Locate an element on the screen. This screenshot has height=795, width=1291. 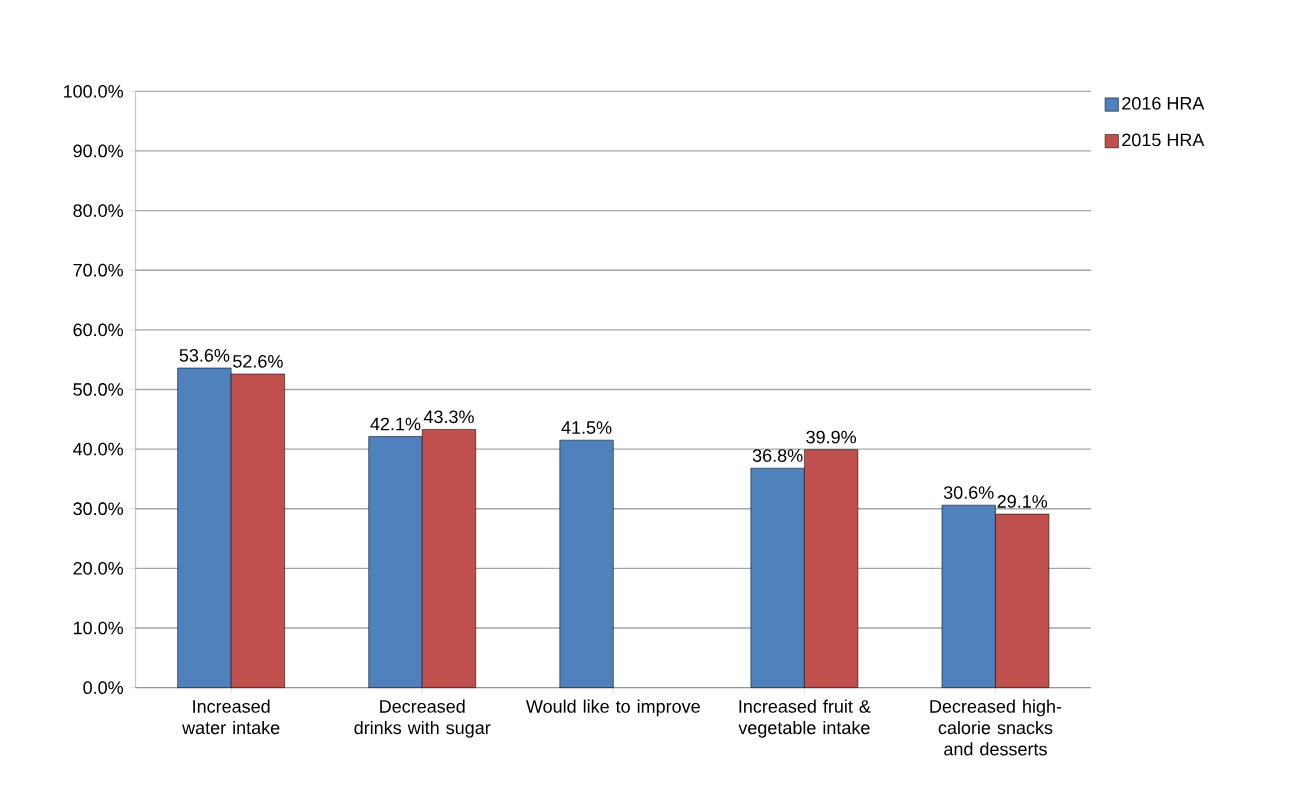
y-tick-label: 100.0% is located at coordinates (93, 91).